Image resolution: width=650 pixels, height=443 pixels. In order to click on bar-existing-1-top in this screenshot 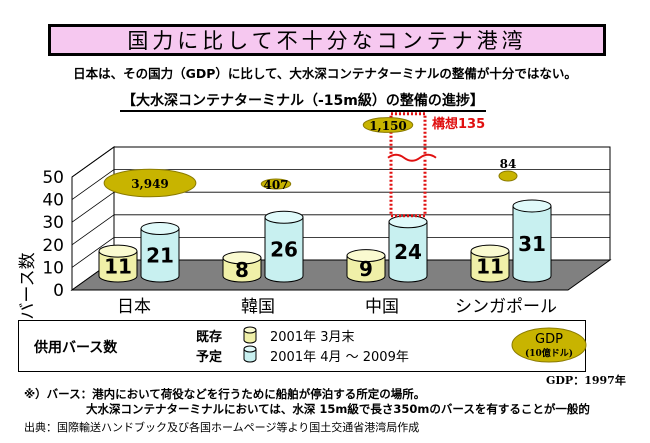, I will do `click(242, 258)`.